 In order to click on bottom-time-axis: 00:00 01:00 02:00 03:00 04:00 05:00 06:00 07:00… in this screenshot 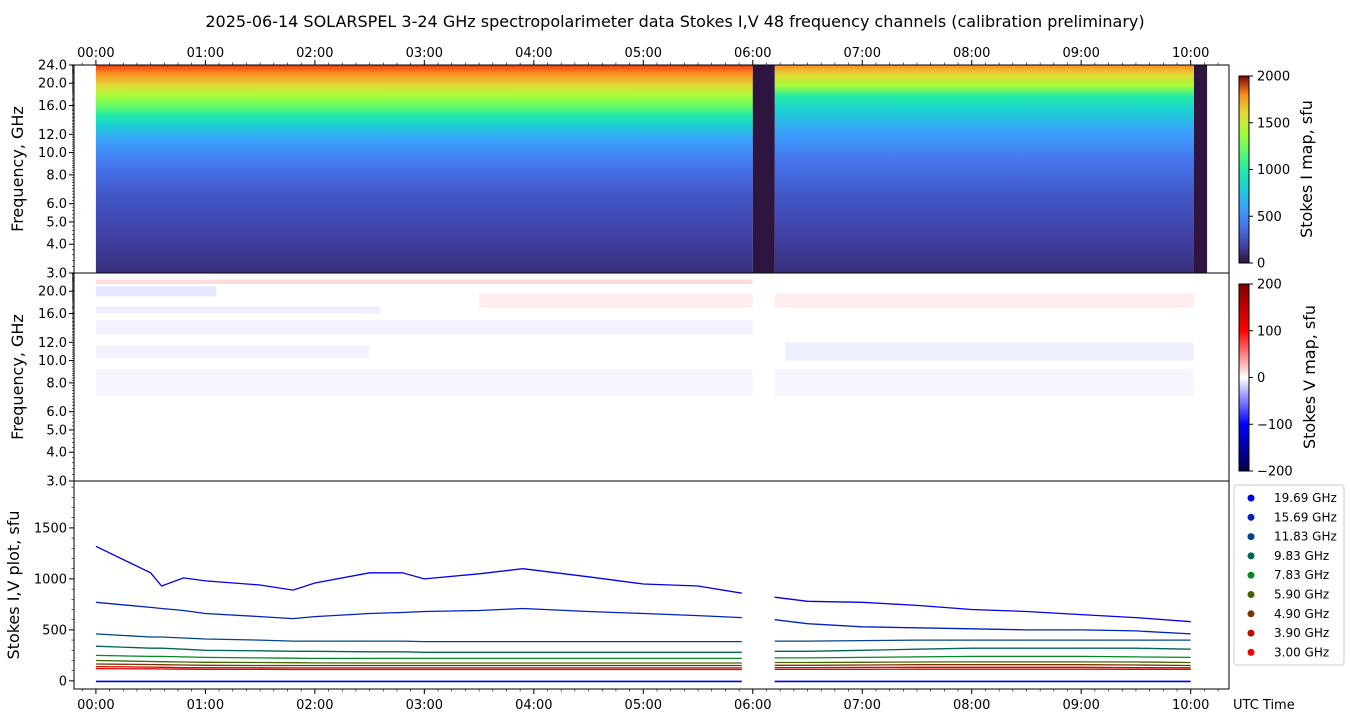, I will do `click(648, 701)`.